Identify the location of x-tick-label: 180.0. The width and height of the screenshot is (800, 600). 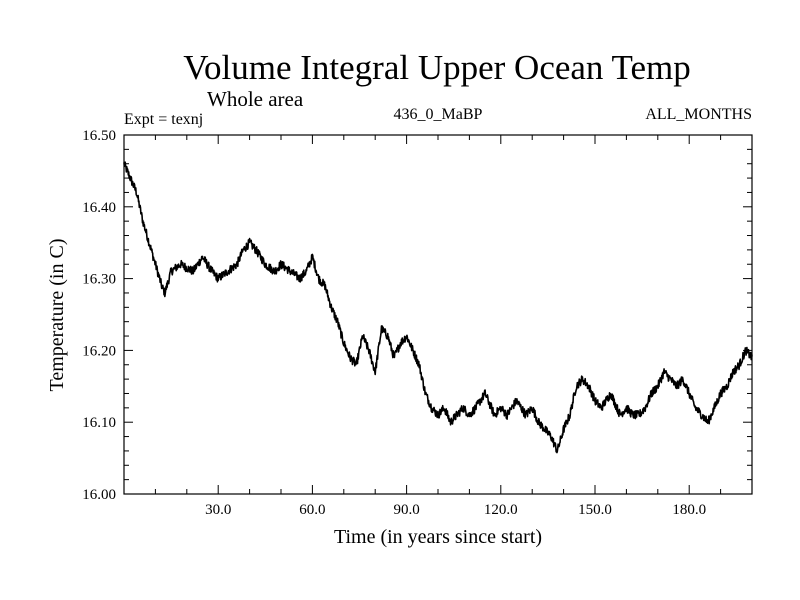
(689, 510).